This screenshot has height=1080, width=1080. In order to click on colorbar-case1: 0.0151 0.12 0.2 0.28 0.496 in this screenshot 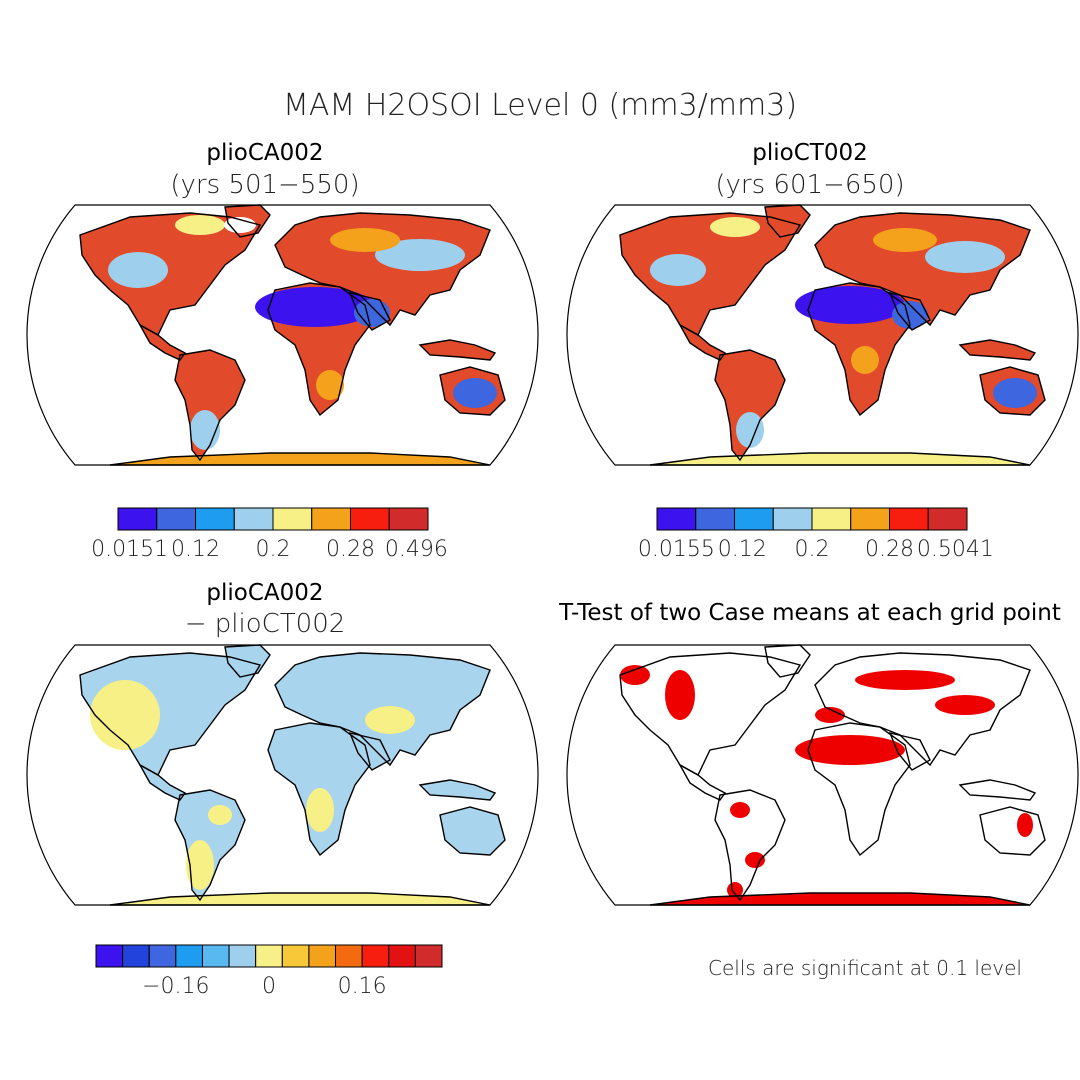, I will do `click(269, 534)`.